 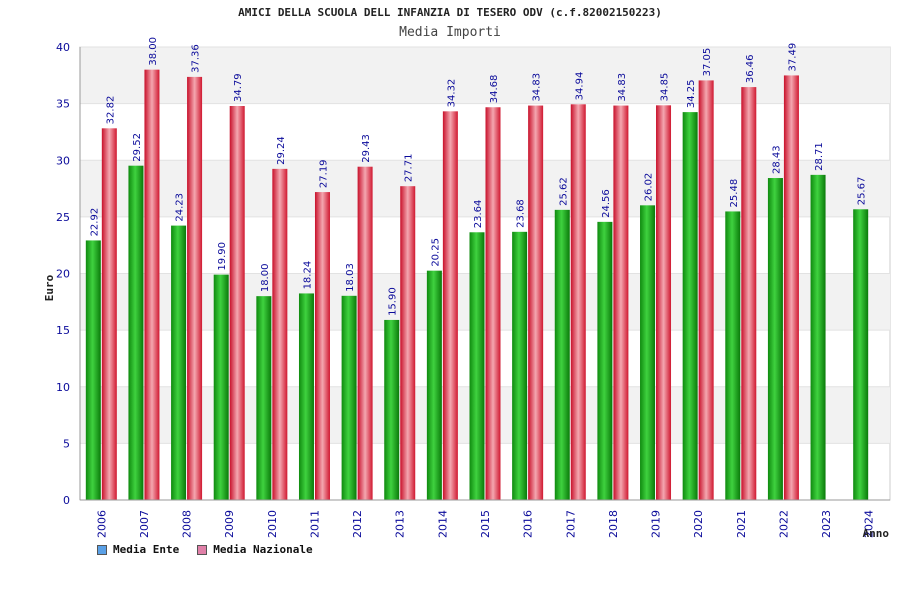 What do you see at coordinates (281, 150) in the screenshot?
I see `value-label: 29.24` at bounding box center [281, 150].